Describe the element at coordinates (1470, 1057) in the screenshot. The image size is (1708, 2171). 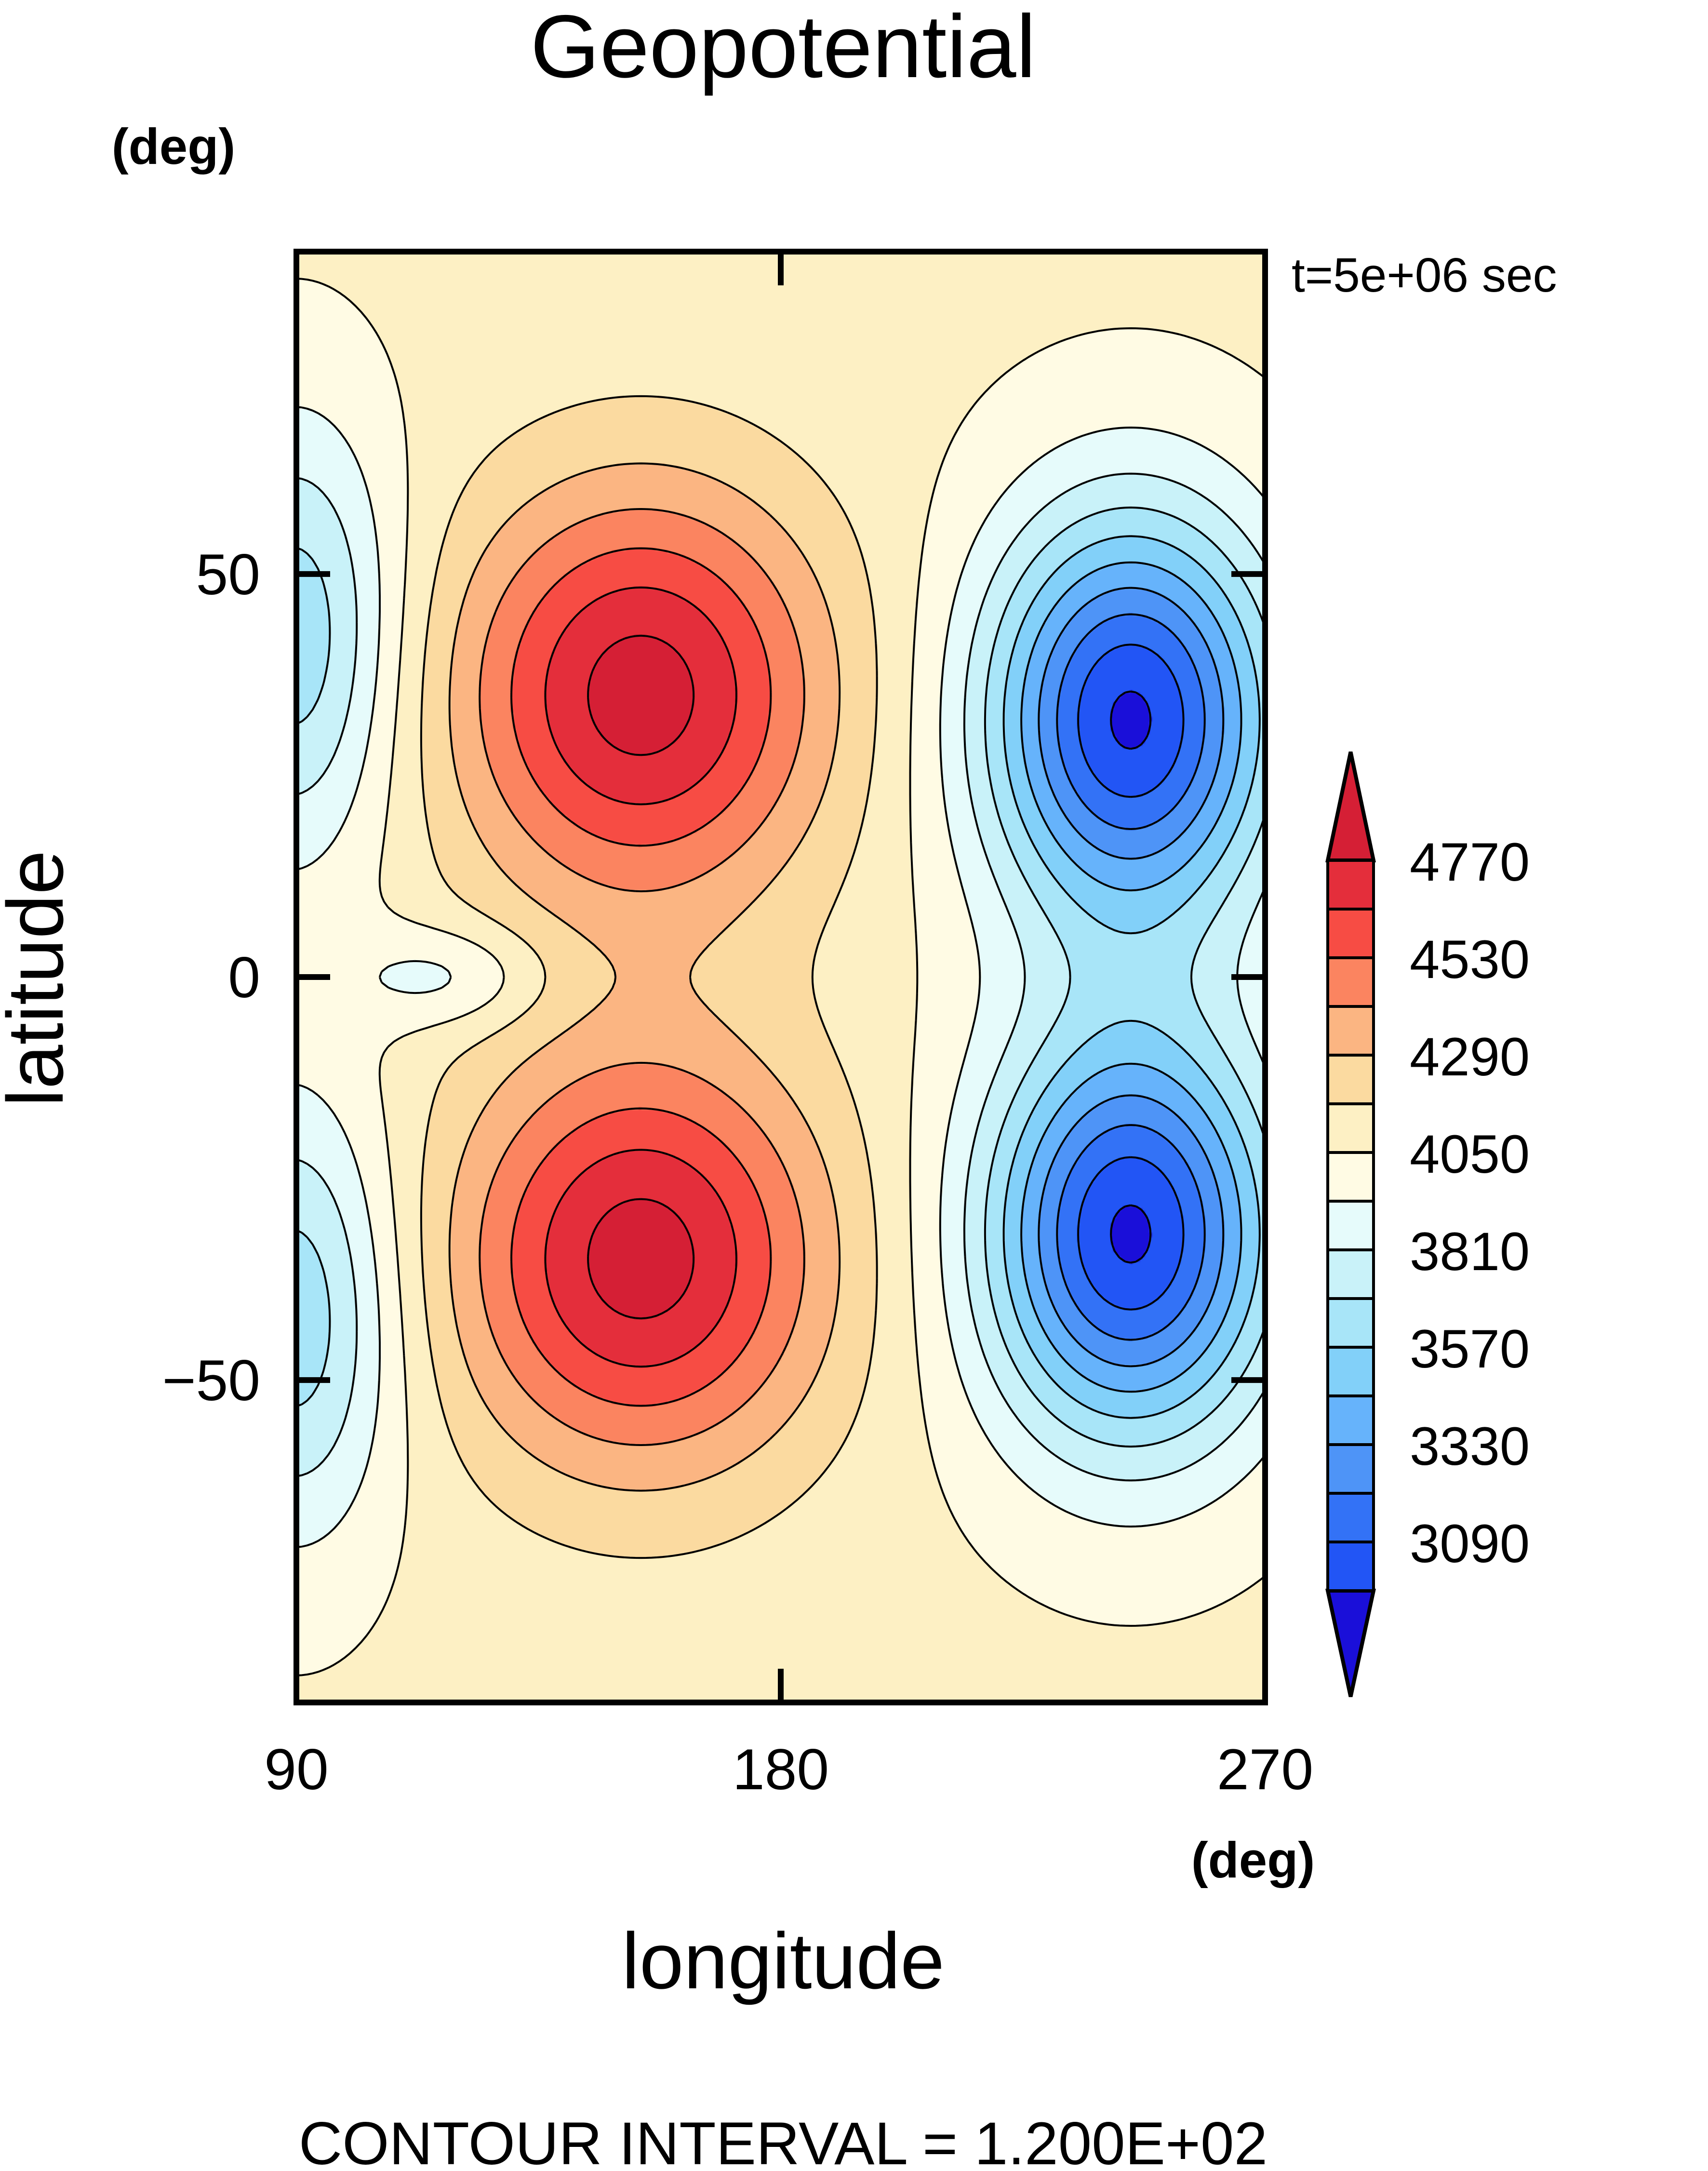
I see `colorbar-label: 4290` at that location.